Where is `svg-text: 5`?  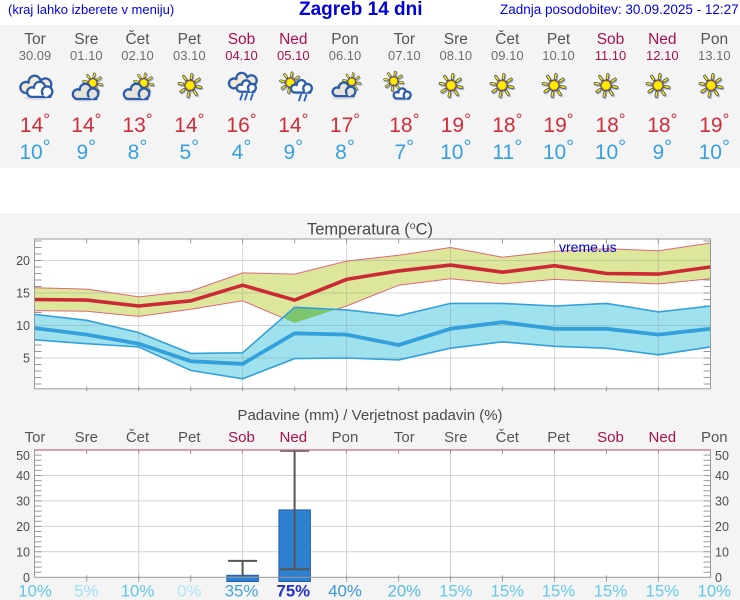
svg-text: 5 is located at coordinates (26, 359).